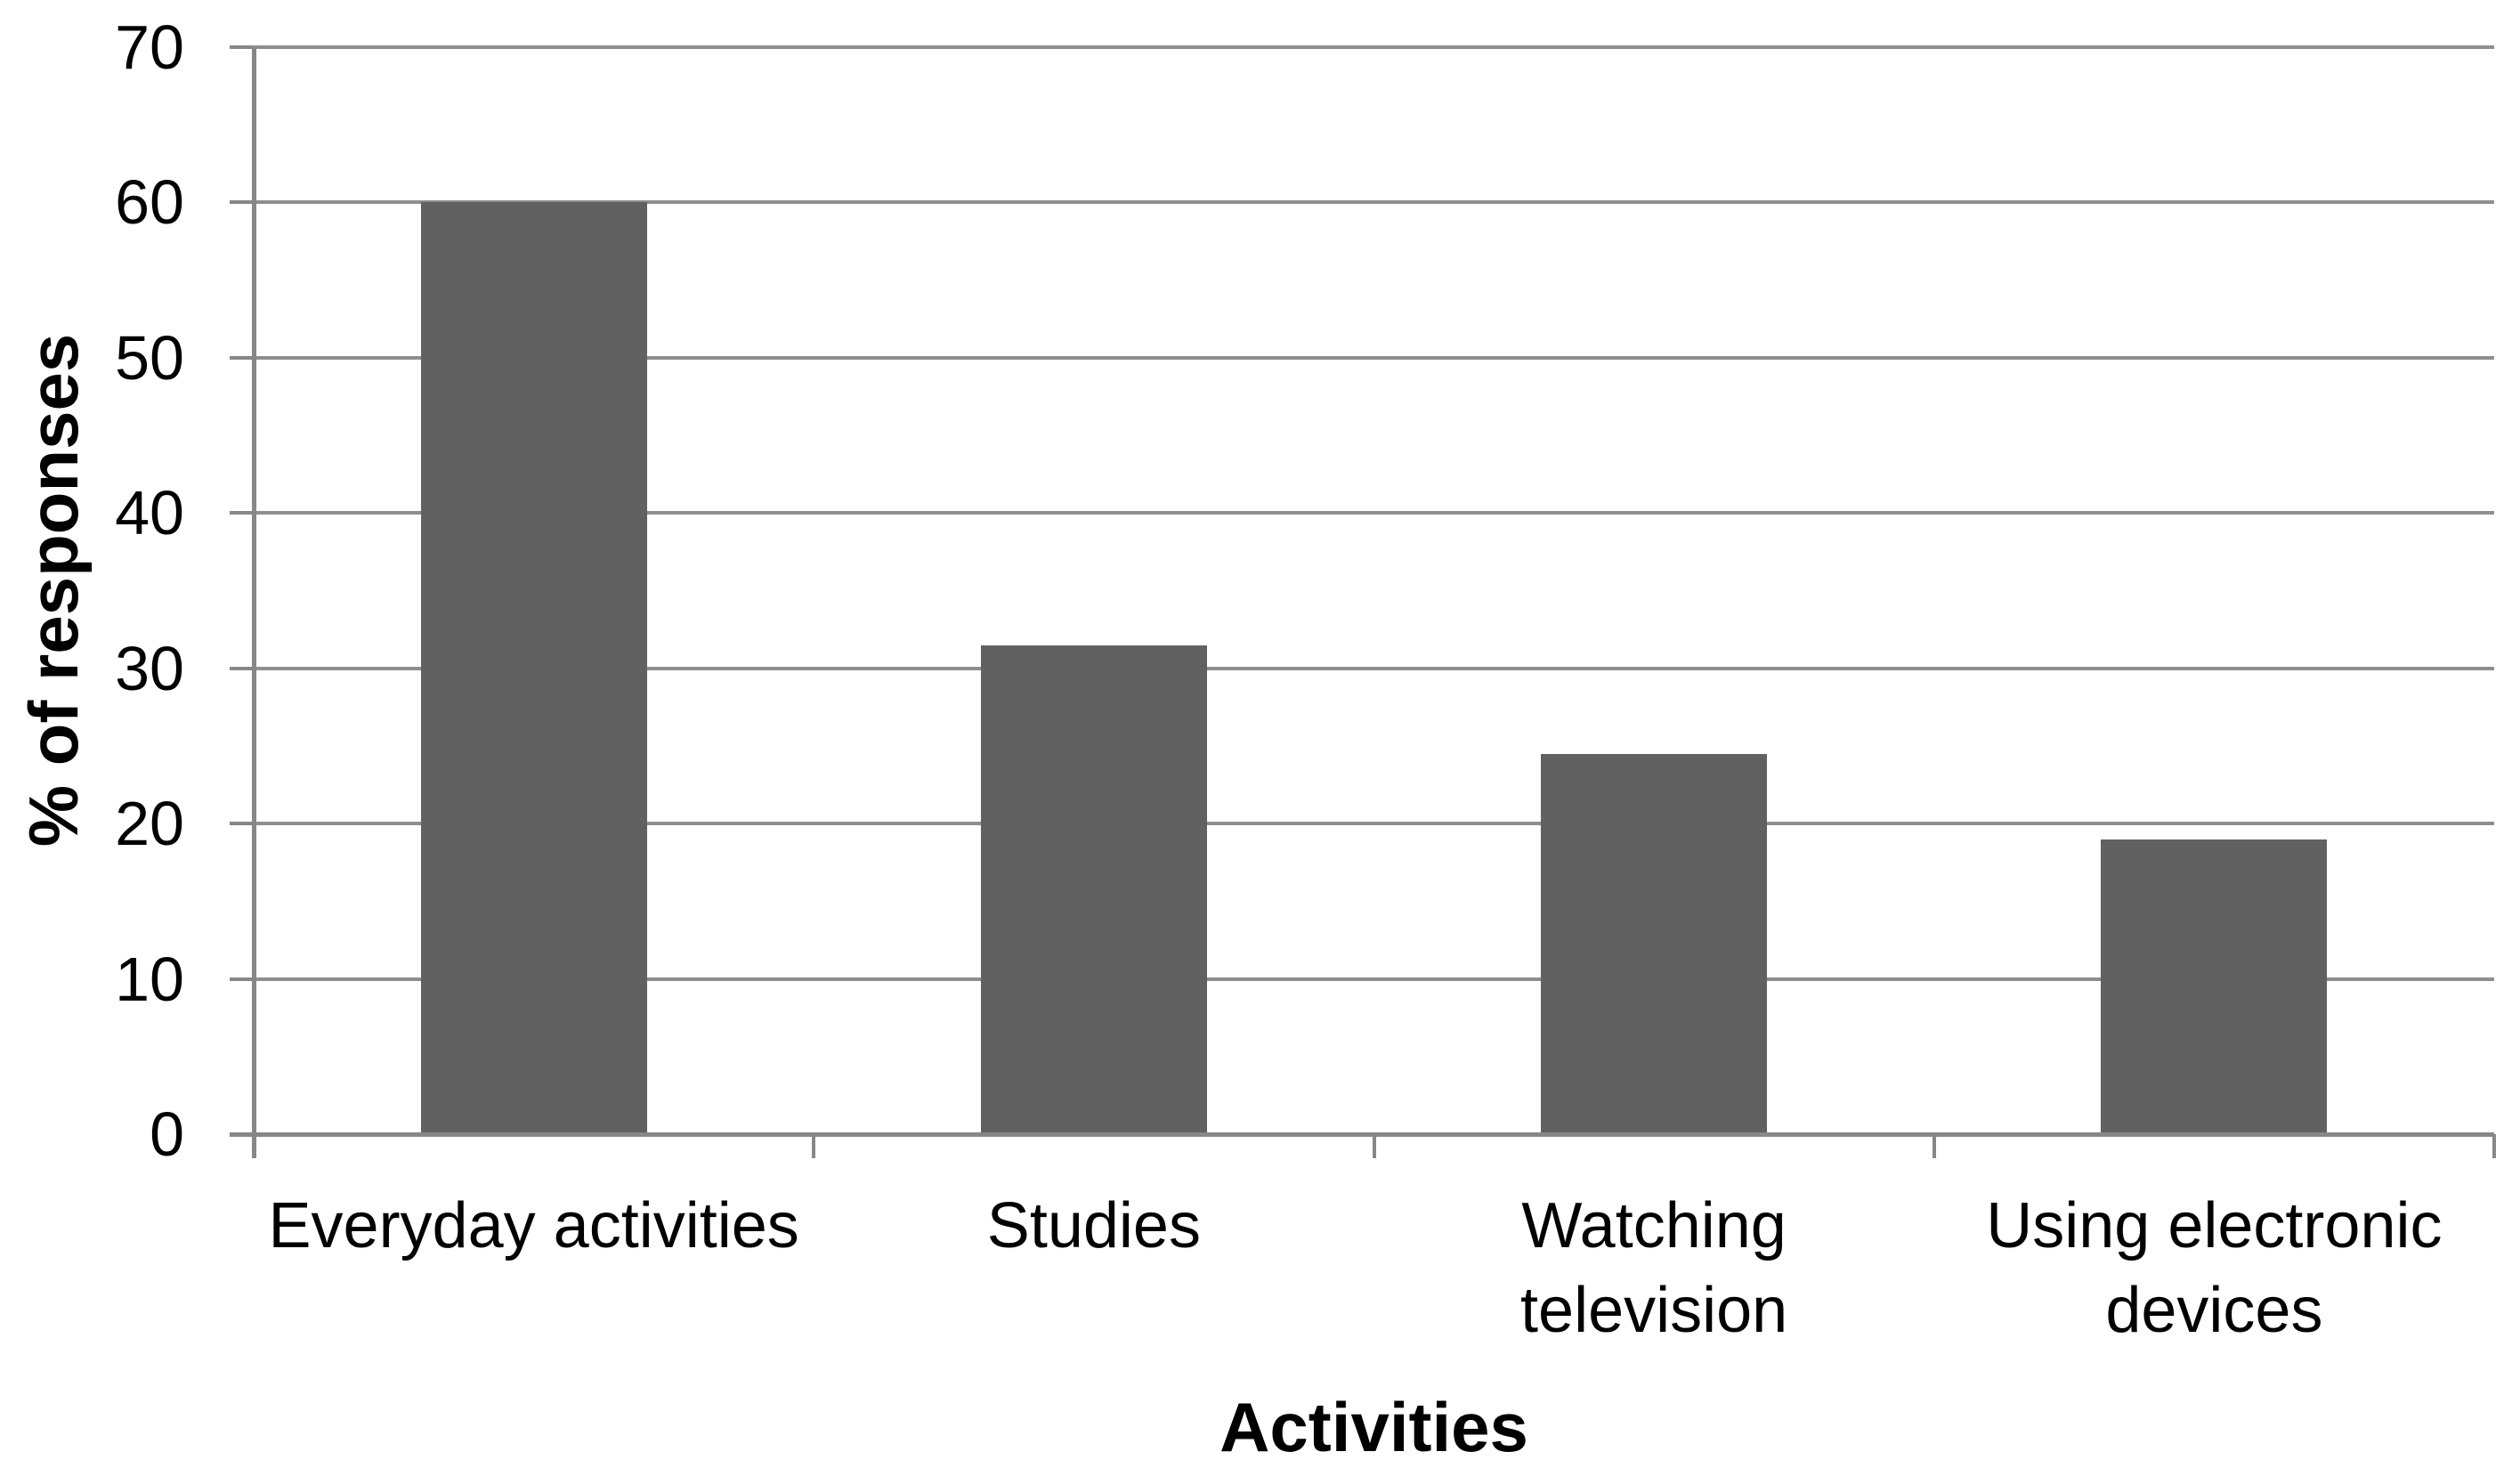  I want to click on bar-using-electronic-devices, so click(2214, 986).